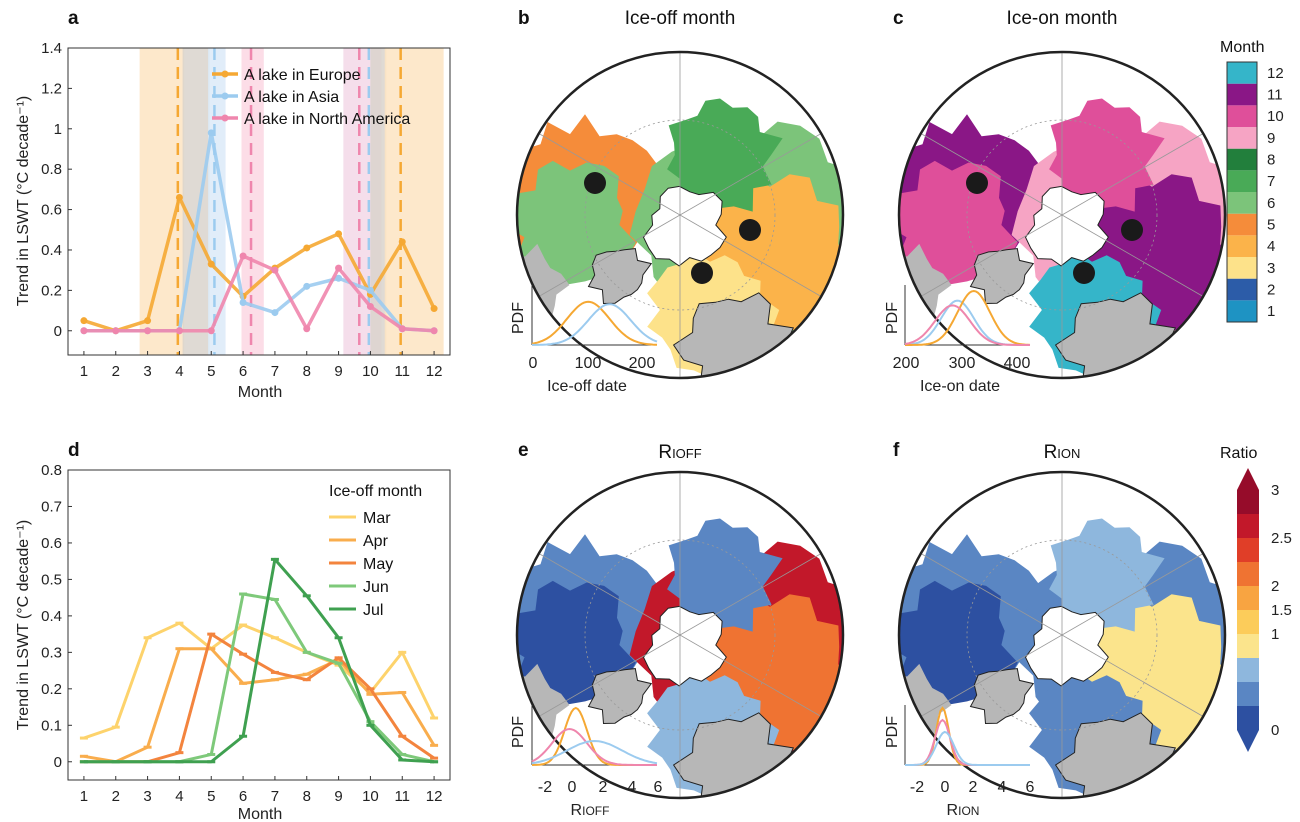 This screenshot has width=1300, height=822. Describe the element at coordinates (1271, 160) in the screenshot. I see `colorbar-label: 8` at that location.